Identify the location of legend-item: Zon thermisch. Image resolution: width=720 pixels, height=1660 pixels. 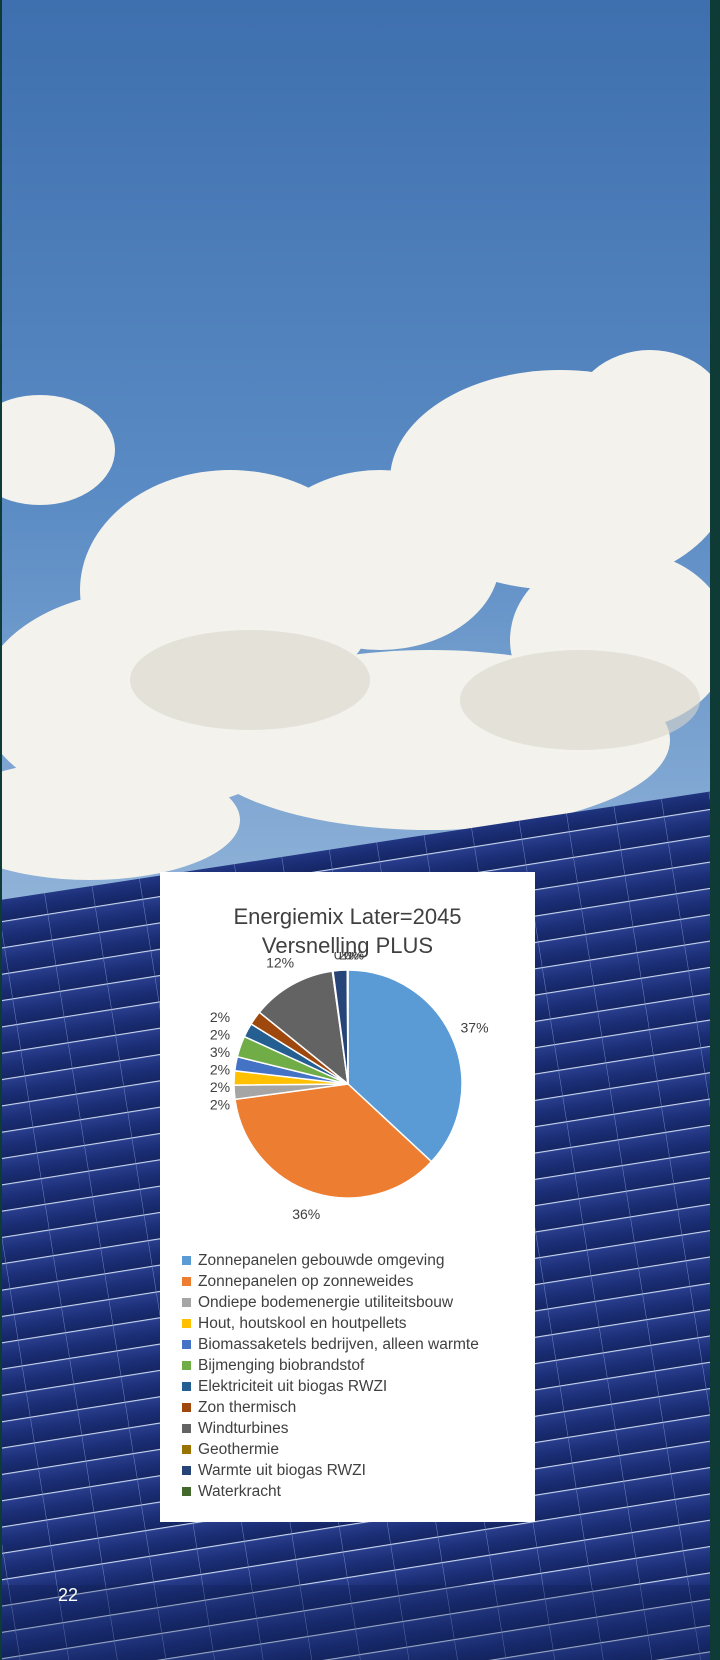
(330, 1407).